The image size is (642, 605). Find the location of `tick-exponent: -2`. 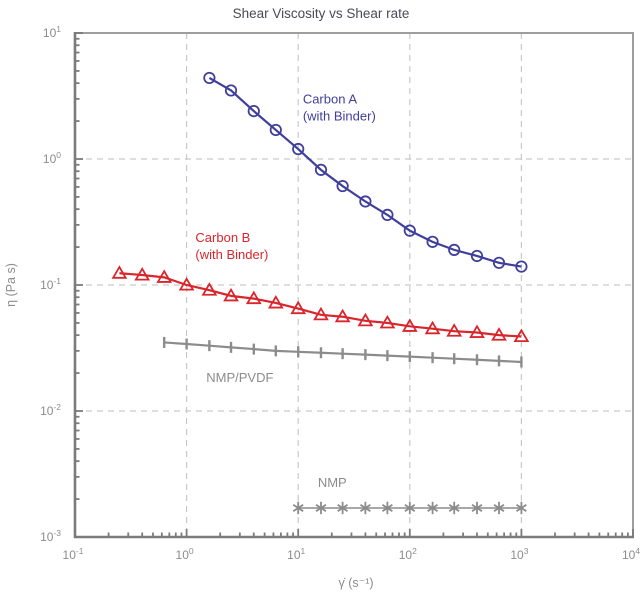

tick-exponent: -2 is located at coordinates (57, 407).